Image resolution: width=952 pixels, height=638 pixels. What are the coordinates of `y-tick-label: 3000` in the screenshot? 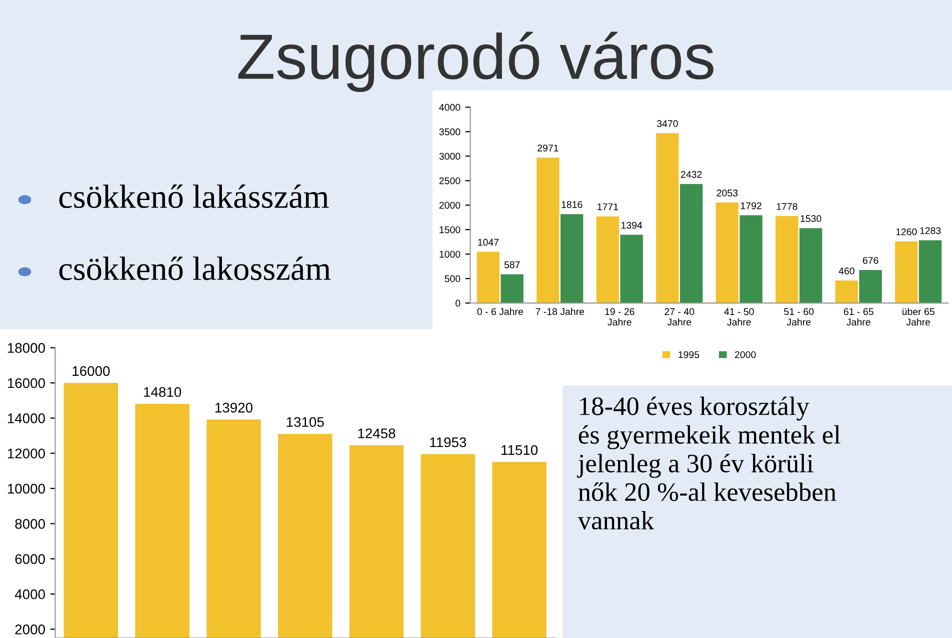 It's located at (449, 156).